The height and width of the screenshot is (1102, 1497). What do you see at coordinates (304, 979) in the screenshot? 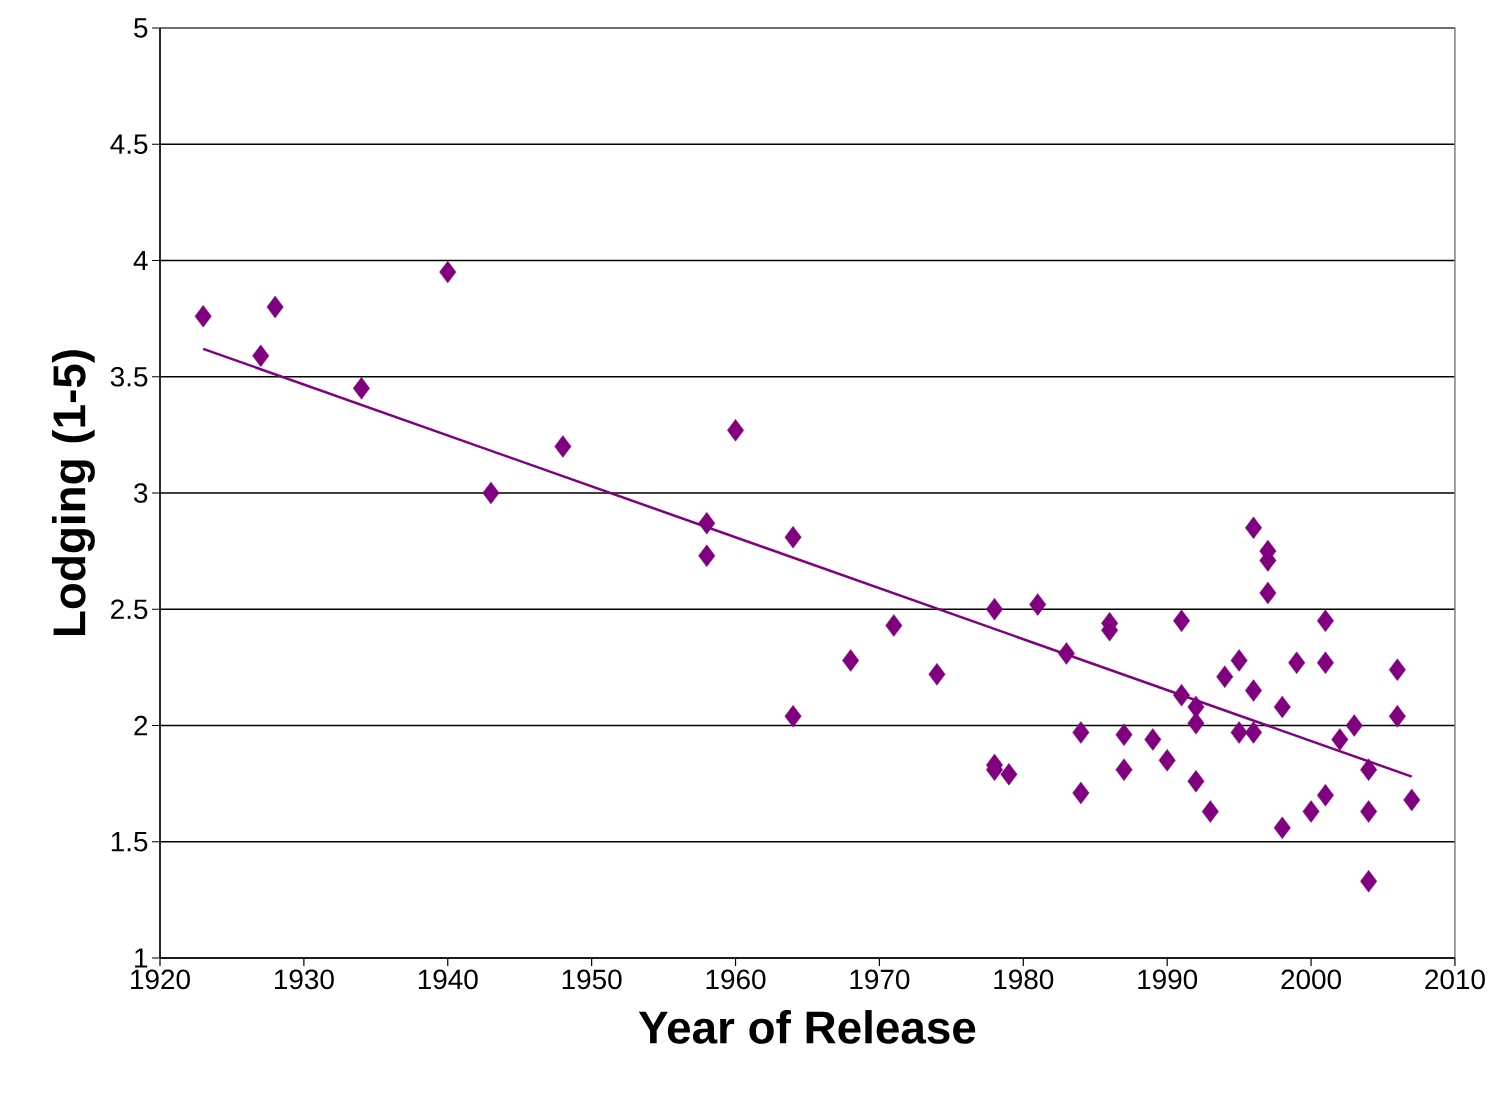
I see `x-tick-label: 1930` at bounding box center [304, 979].